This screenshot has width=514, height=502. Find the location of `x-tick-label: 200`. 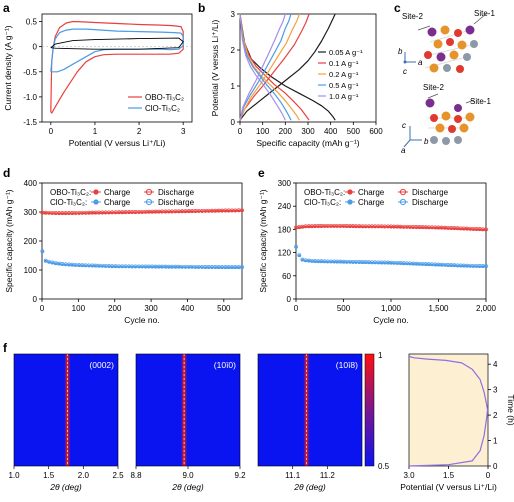

x-tick-label: 200 is located at coordinates (115, 308).